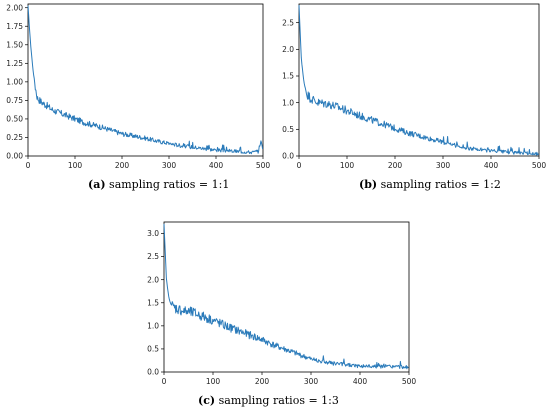 Image resolution: width=550 pixels, height=416 pixels. I want to click on y-tick-label: 2.00, so click(14, 7).